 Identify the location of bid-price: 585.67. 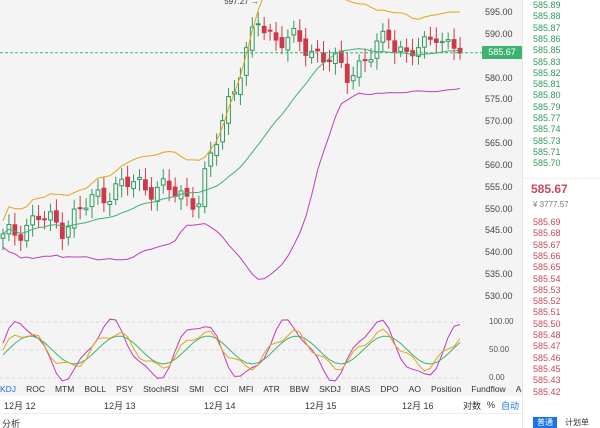
(547, 244).